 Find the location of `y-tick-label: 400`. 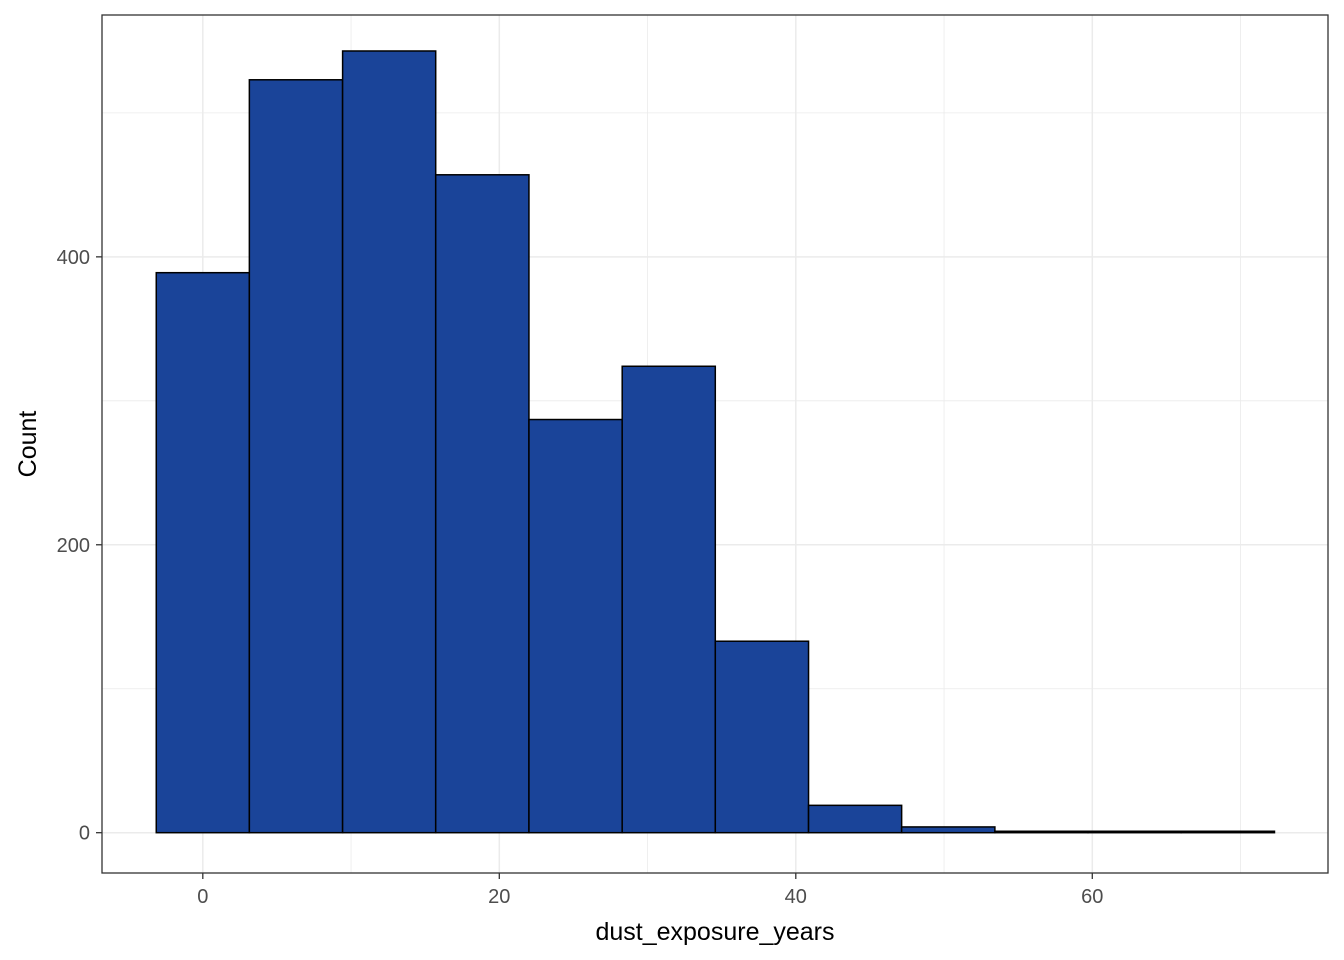

y-tick-label: 400 is located at coordinates (73, 258).